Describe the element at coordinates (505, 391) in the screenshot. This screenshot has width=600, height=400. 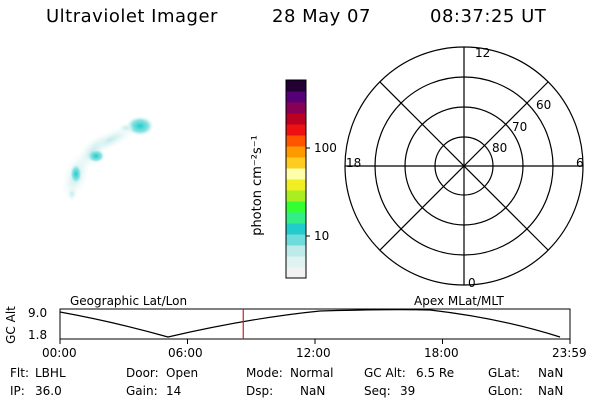
I see `info-glon-label: GLon:` at that location.